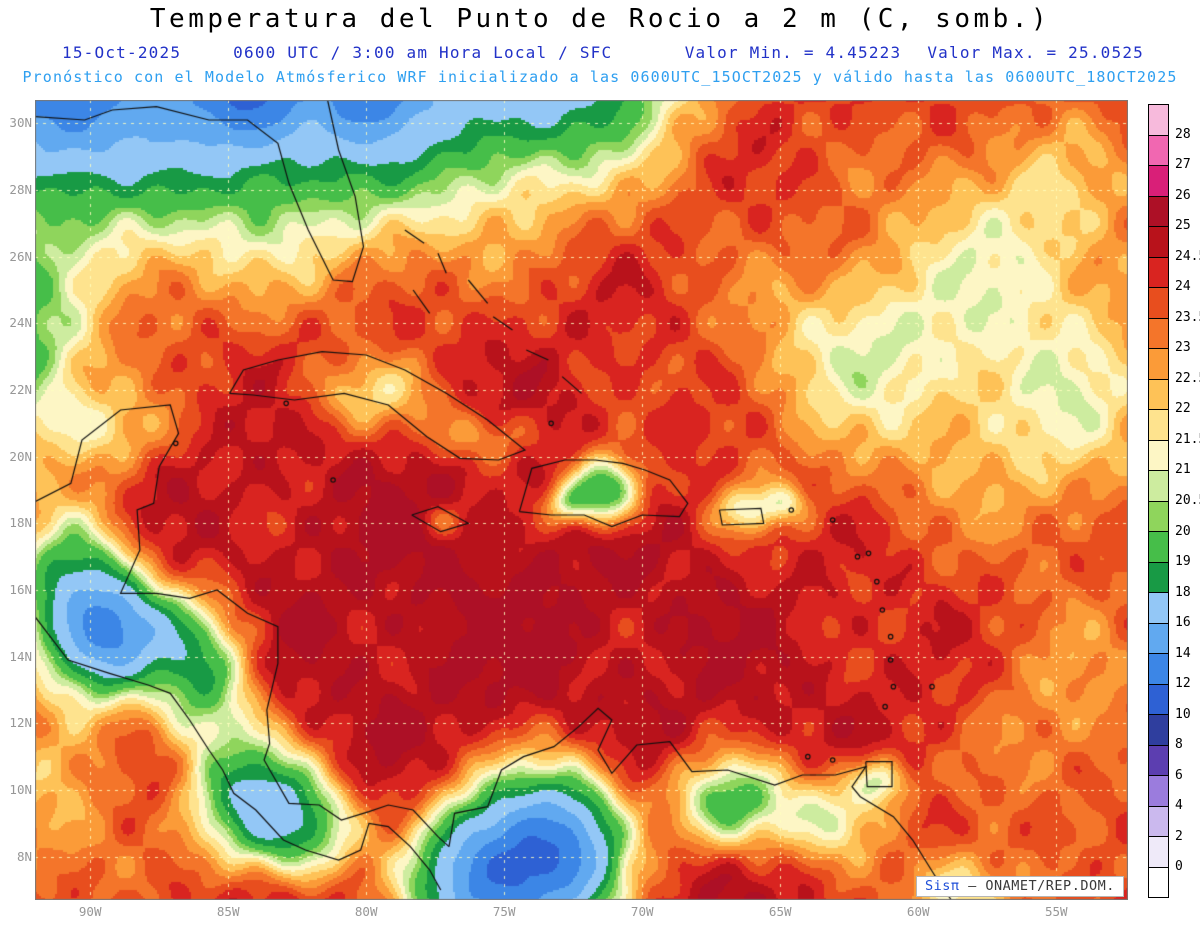  What do you see at coordinates (1183, 409) in the screenshot?
I see `colorbar-tick-label: 22` at bounding box center [1183, 409].